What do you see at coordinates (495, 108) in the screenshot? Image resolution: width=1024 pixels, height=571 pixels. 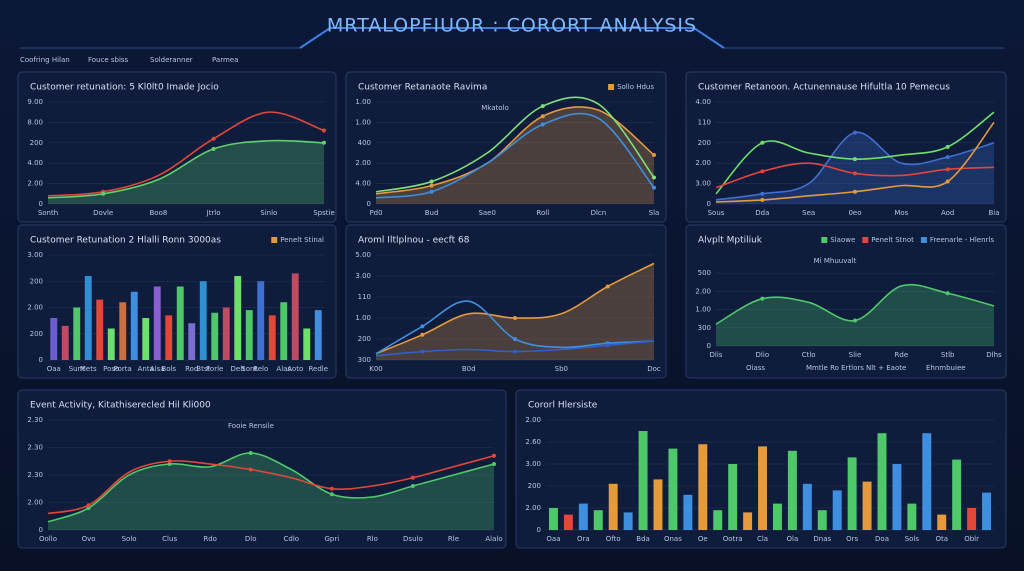 I see `annotation: Mkatolo` at bounding box center [495, 108].